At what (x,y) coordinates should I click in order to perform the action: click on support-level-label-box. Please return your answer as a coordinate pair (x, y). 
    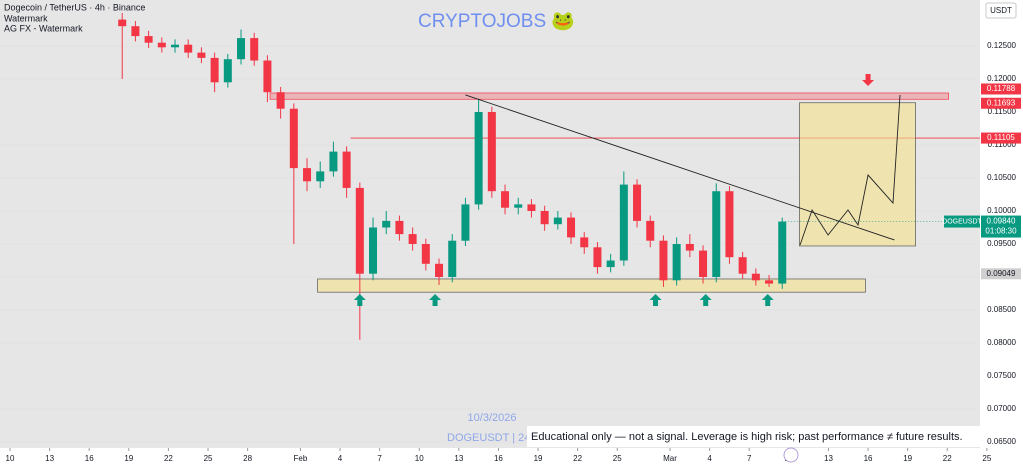
    Looking at the image, I should click on (1001, 274).